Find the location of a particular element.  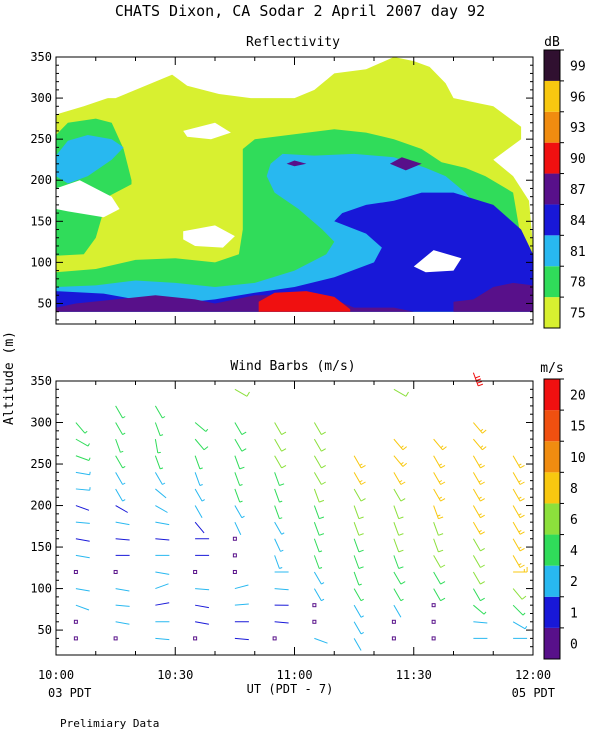

time-tick-labels: 10:00 10:30 11:00 11:30 12:00 is located at coordinates (294, 675).